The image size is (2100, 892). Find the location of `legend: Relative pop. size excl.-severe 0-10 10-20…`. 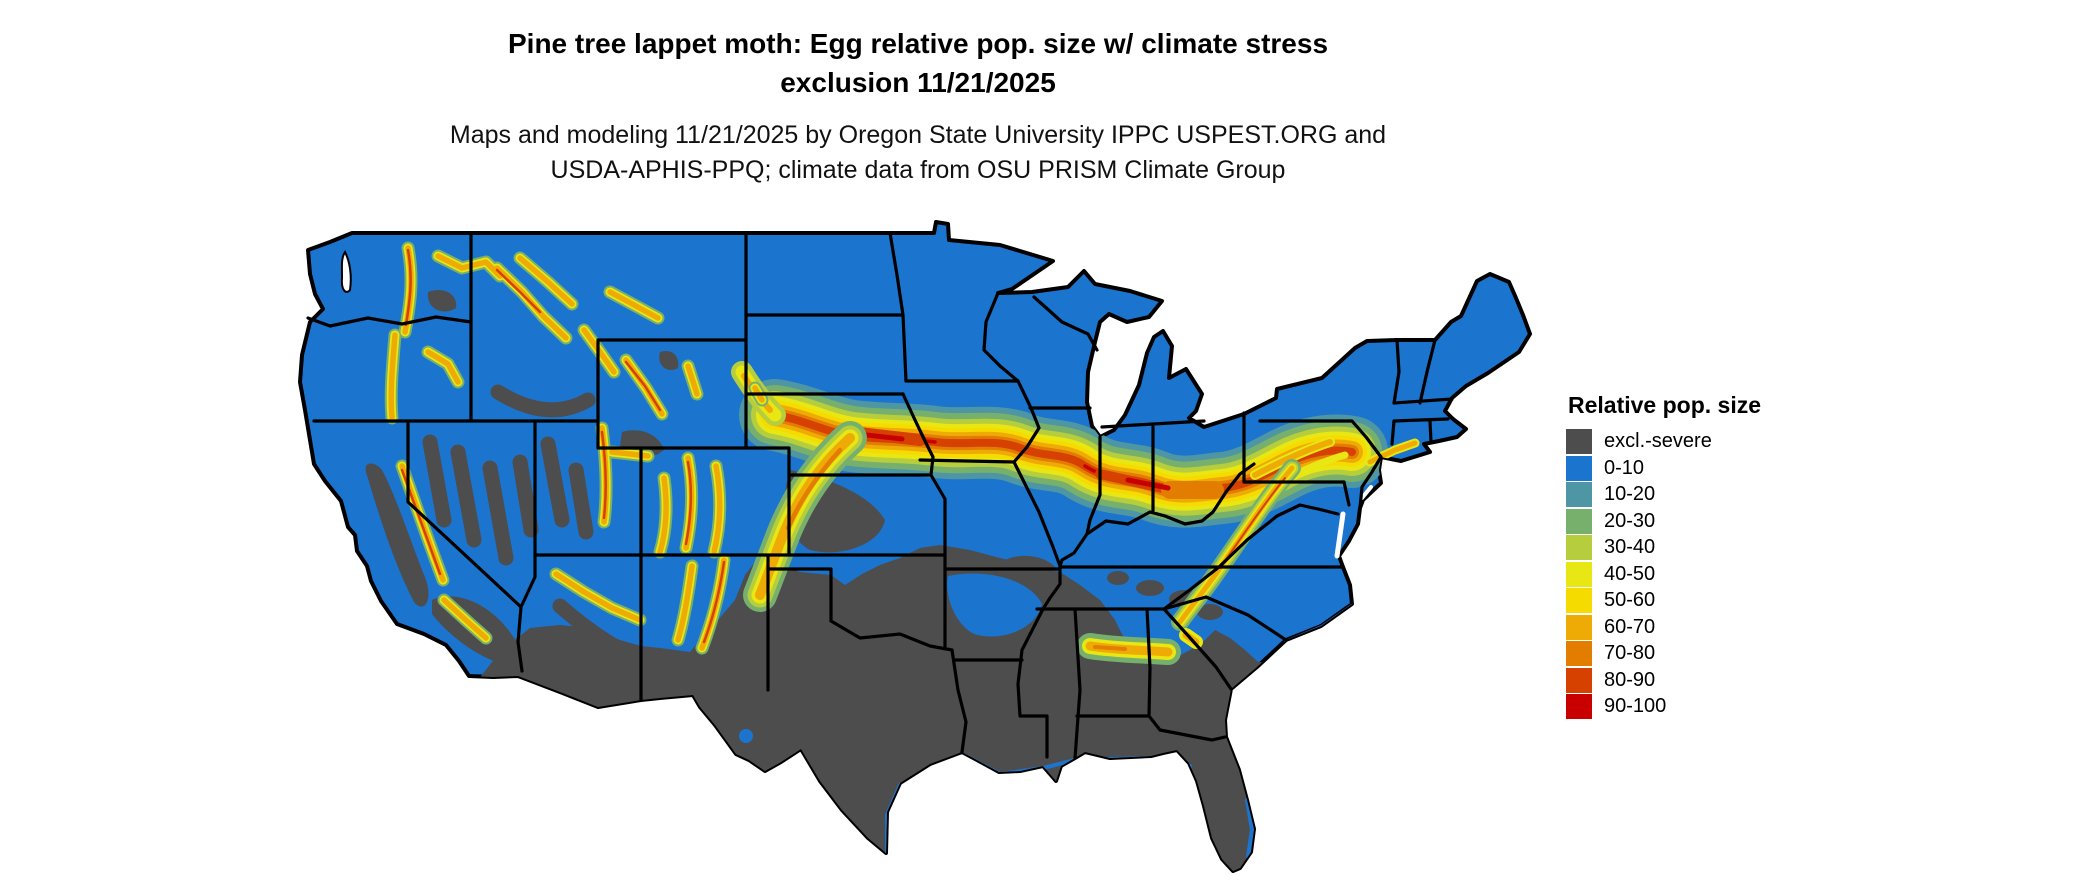

legend: Relative pop. size excl.-severe 0-10 10-20… is located at coordinates (1663, 555).